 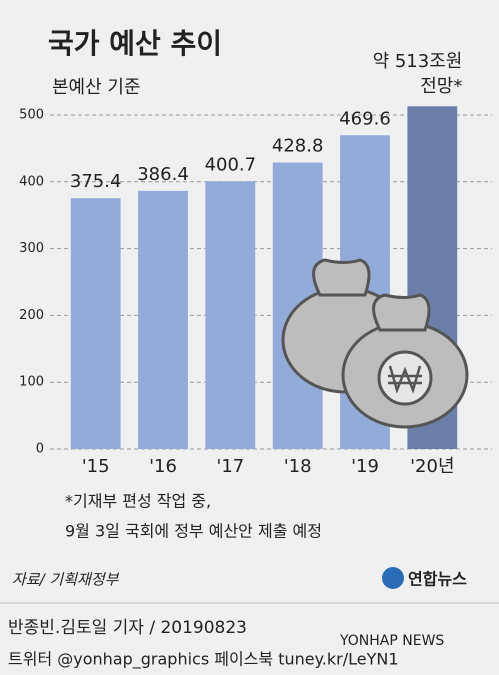 What do you see at coordinates (163, 174) in the screenshot?
I see `value-label: 386.4` at bounding box center [163, 174].